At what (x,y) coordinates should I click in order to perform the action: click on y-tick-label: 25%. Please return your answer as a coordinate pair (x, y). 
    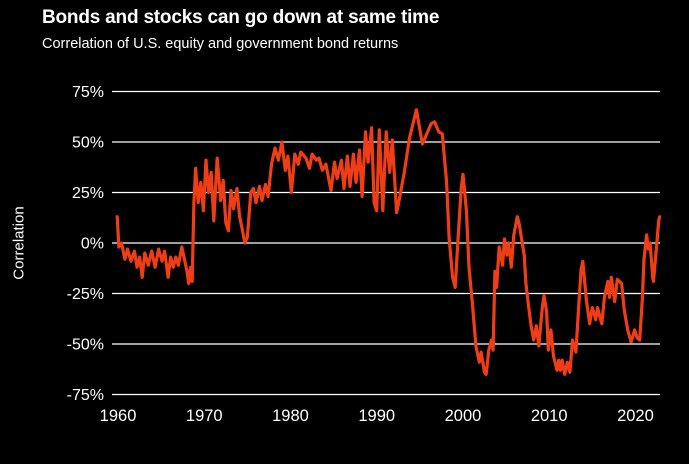
    Looking at the image, I should click on (88, 193).